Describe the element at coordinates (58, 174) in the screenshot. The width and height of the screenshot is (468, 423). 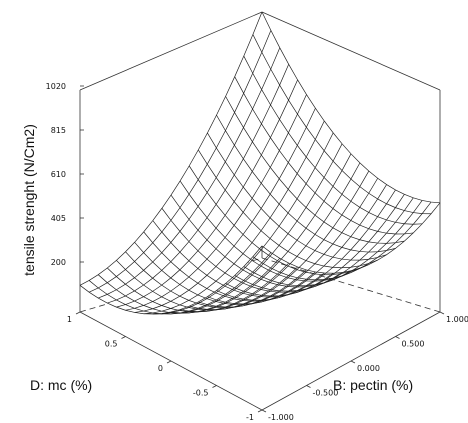
I see `z-tick-label: 610` at that location.